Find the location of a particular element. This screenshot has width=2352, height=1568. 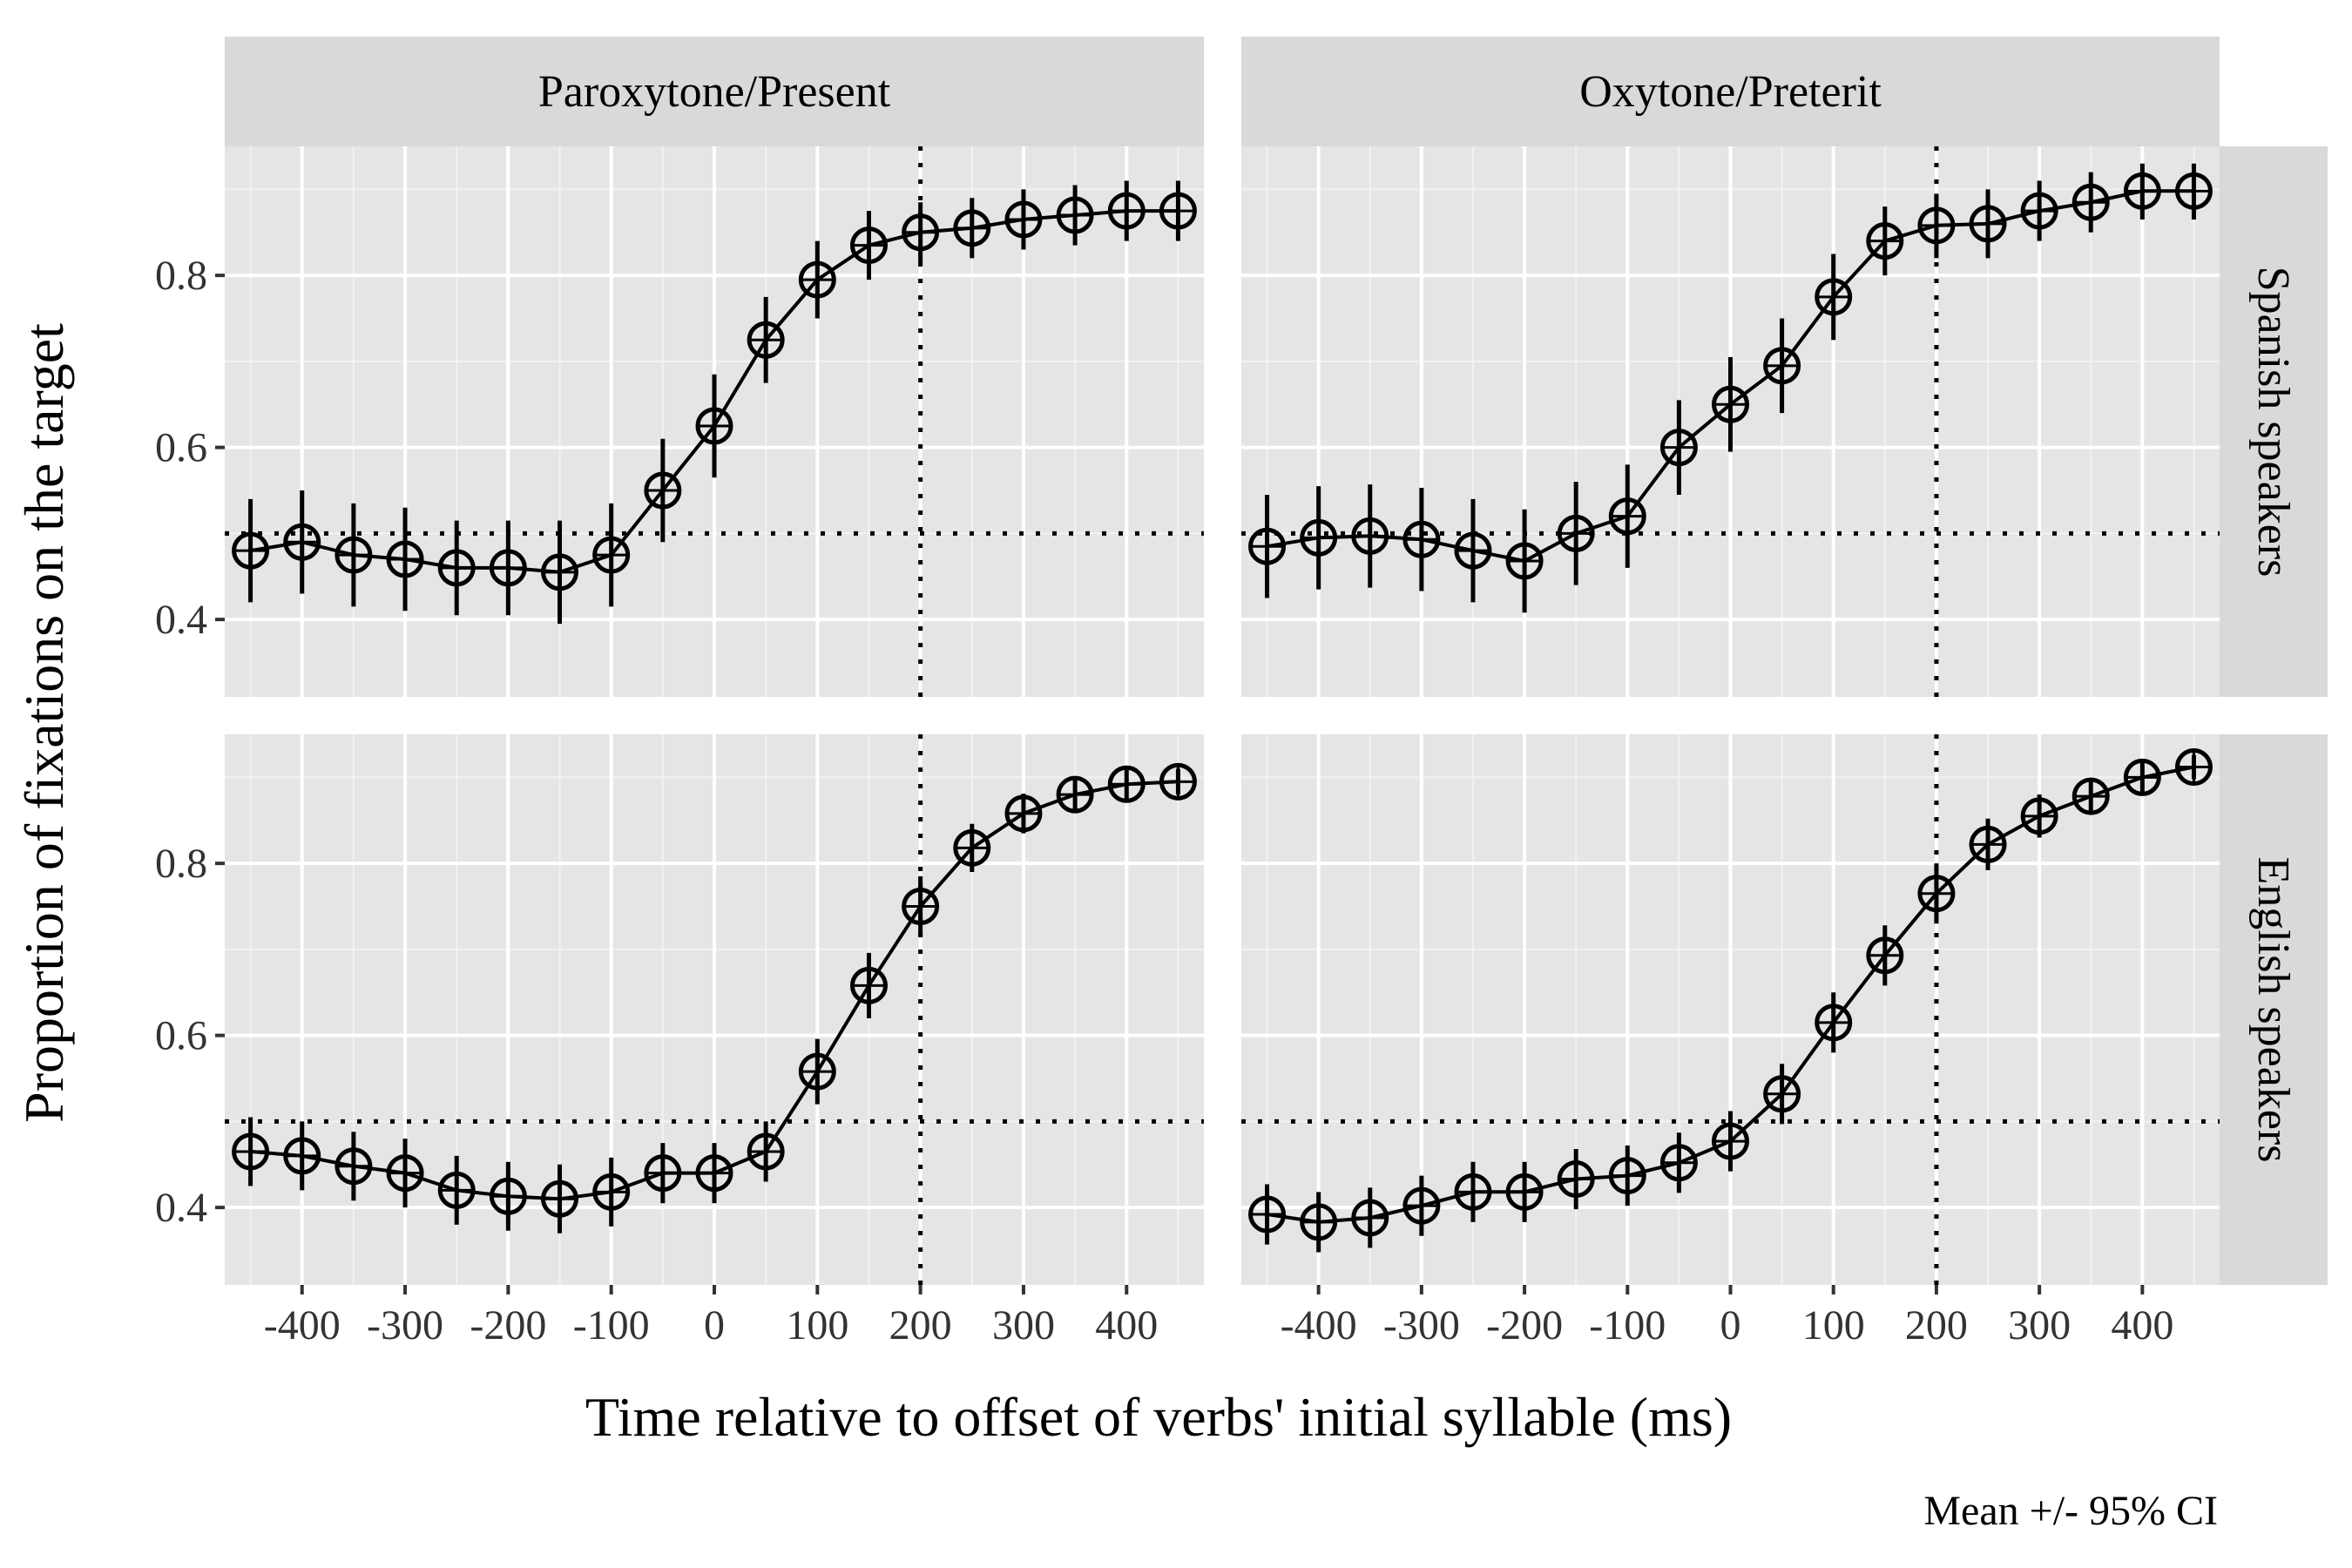

panel-english-speakers-oxytone-preterit is located at coordinates (1730, 1009).